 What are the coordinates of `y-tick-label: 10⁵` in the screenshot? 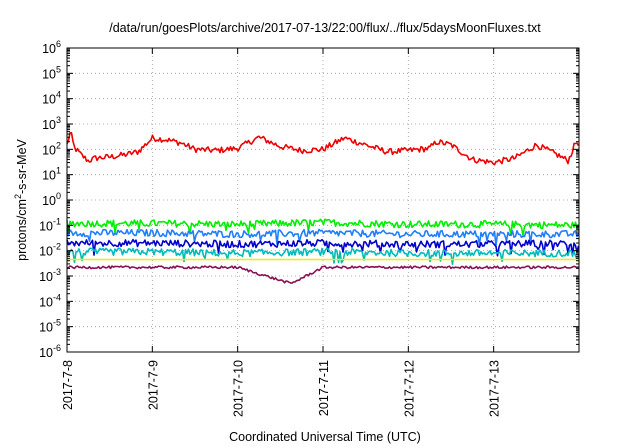 It's located at (51, 72).